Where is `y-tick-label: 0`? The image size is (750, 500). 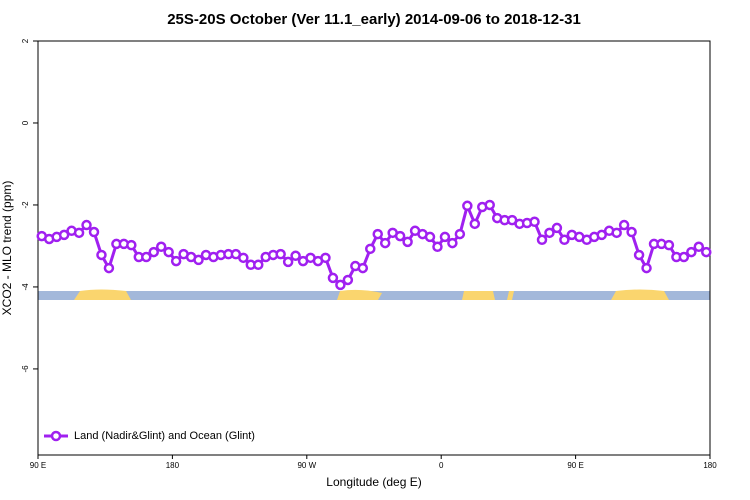 y-tick-label: 0 is located at coordinates (25, 122).